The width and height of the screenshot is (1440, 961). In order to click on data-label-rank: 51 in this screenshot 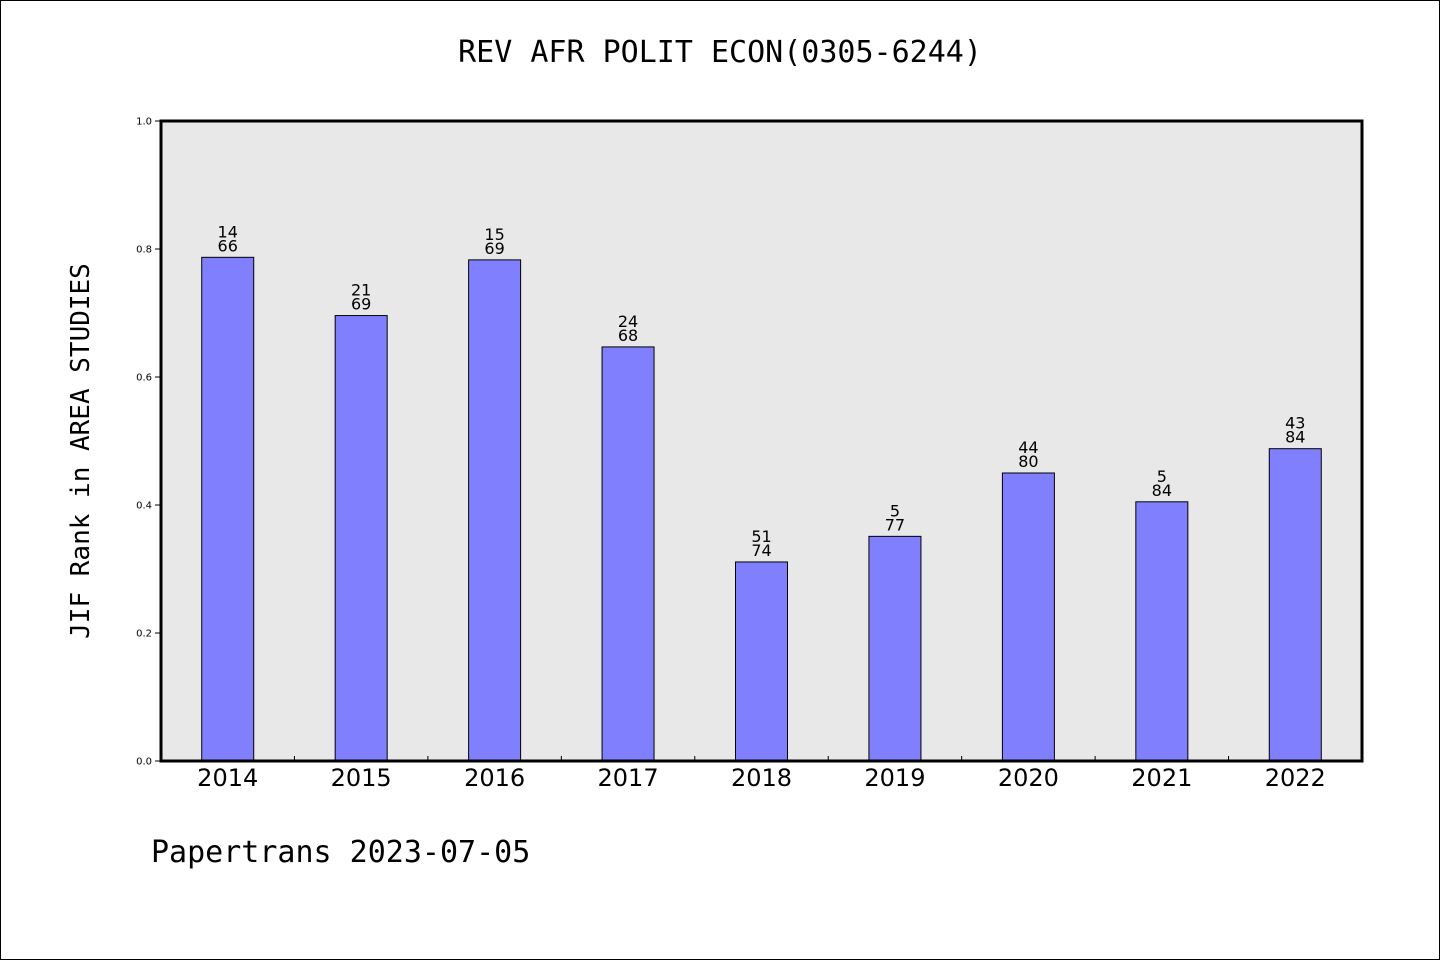, I will do `click(761, 536)`.